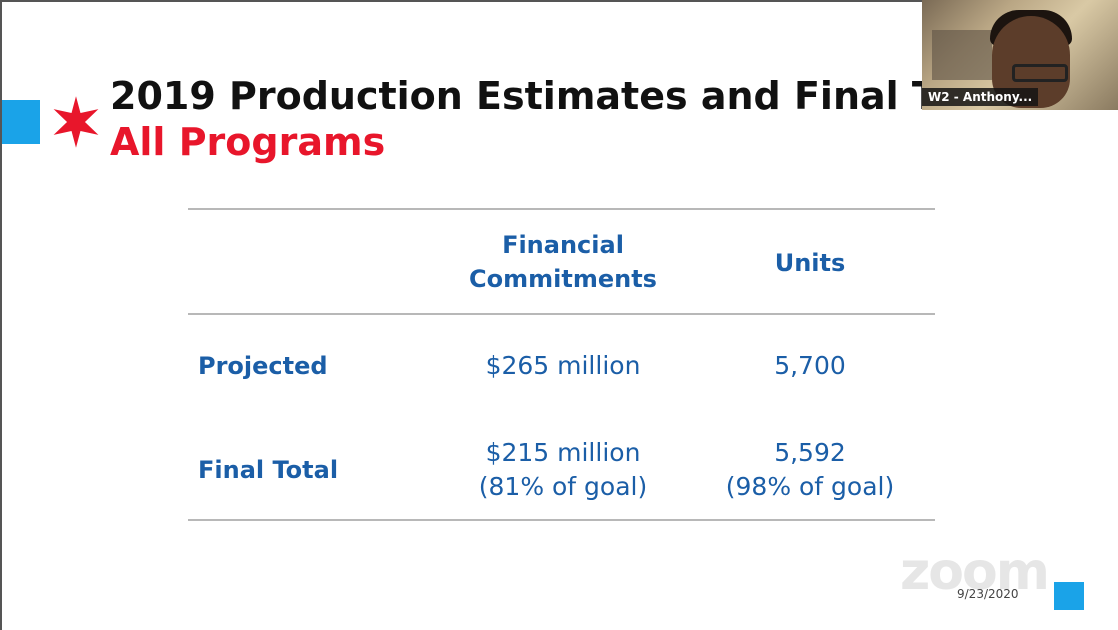  I want to click on final-financial: $215 million (81% of goal), so click(563, 470).